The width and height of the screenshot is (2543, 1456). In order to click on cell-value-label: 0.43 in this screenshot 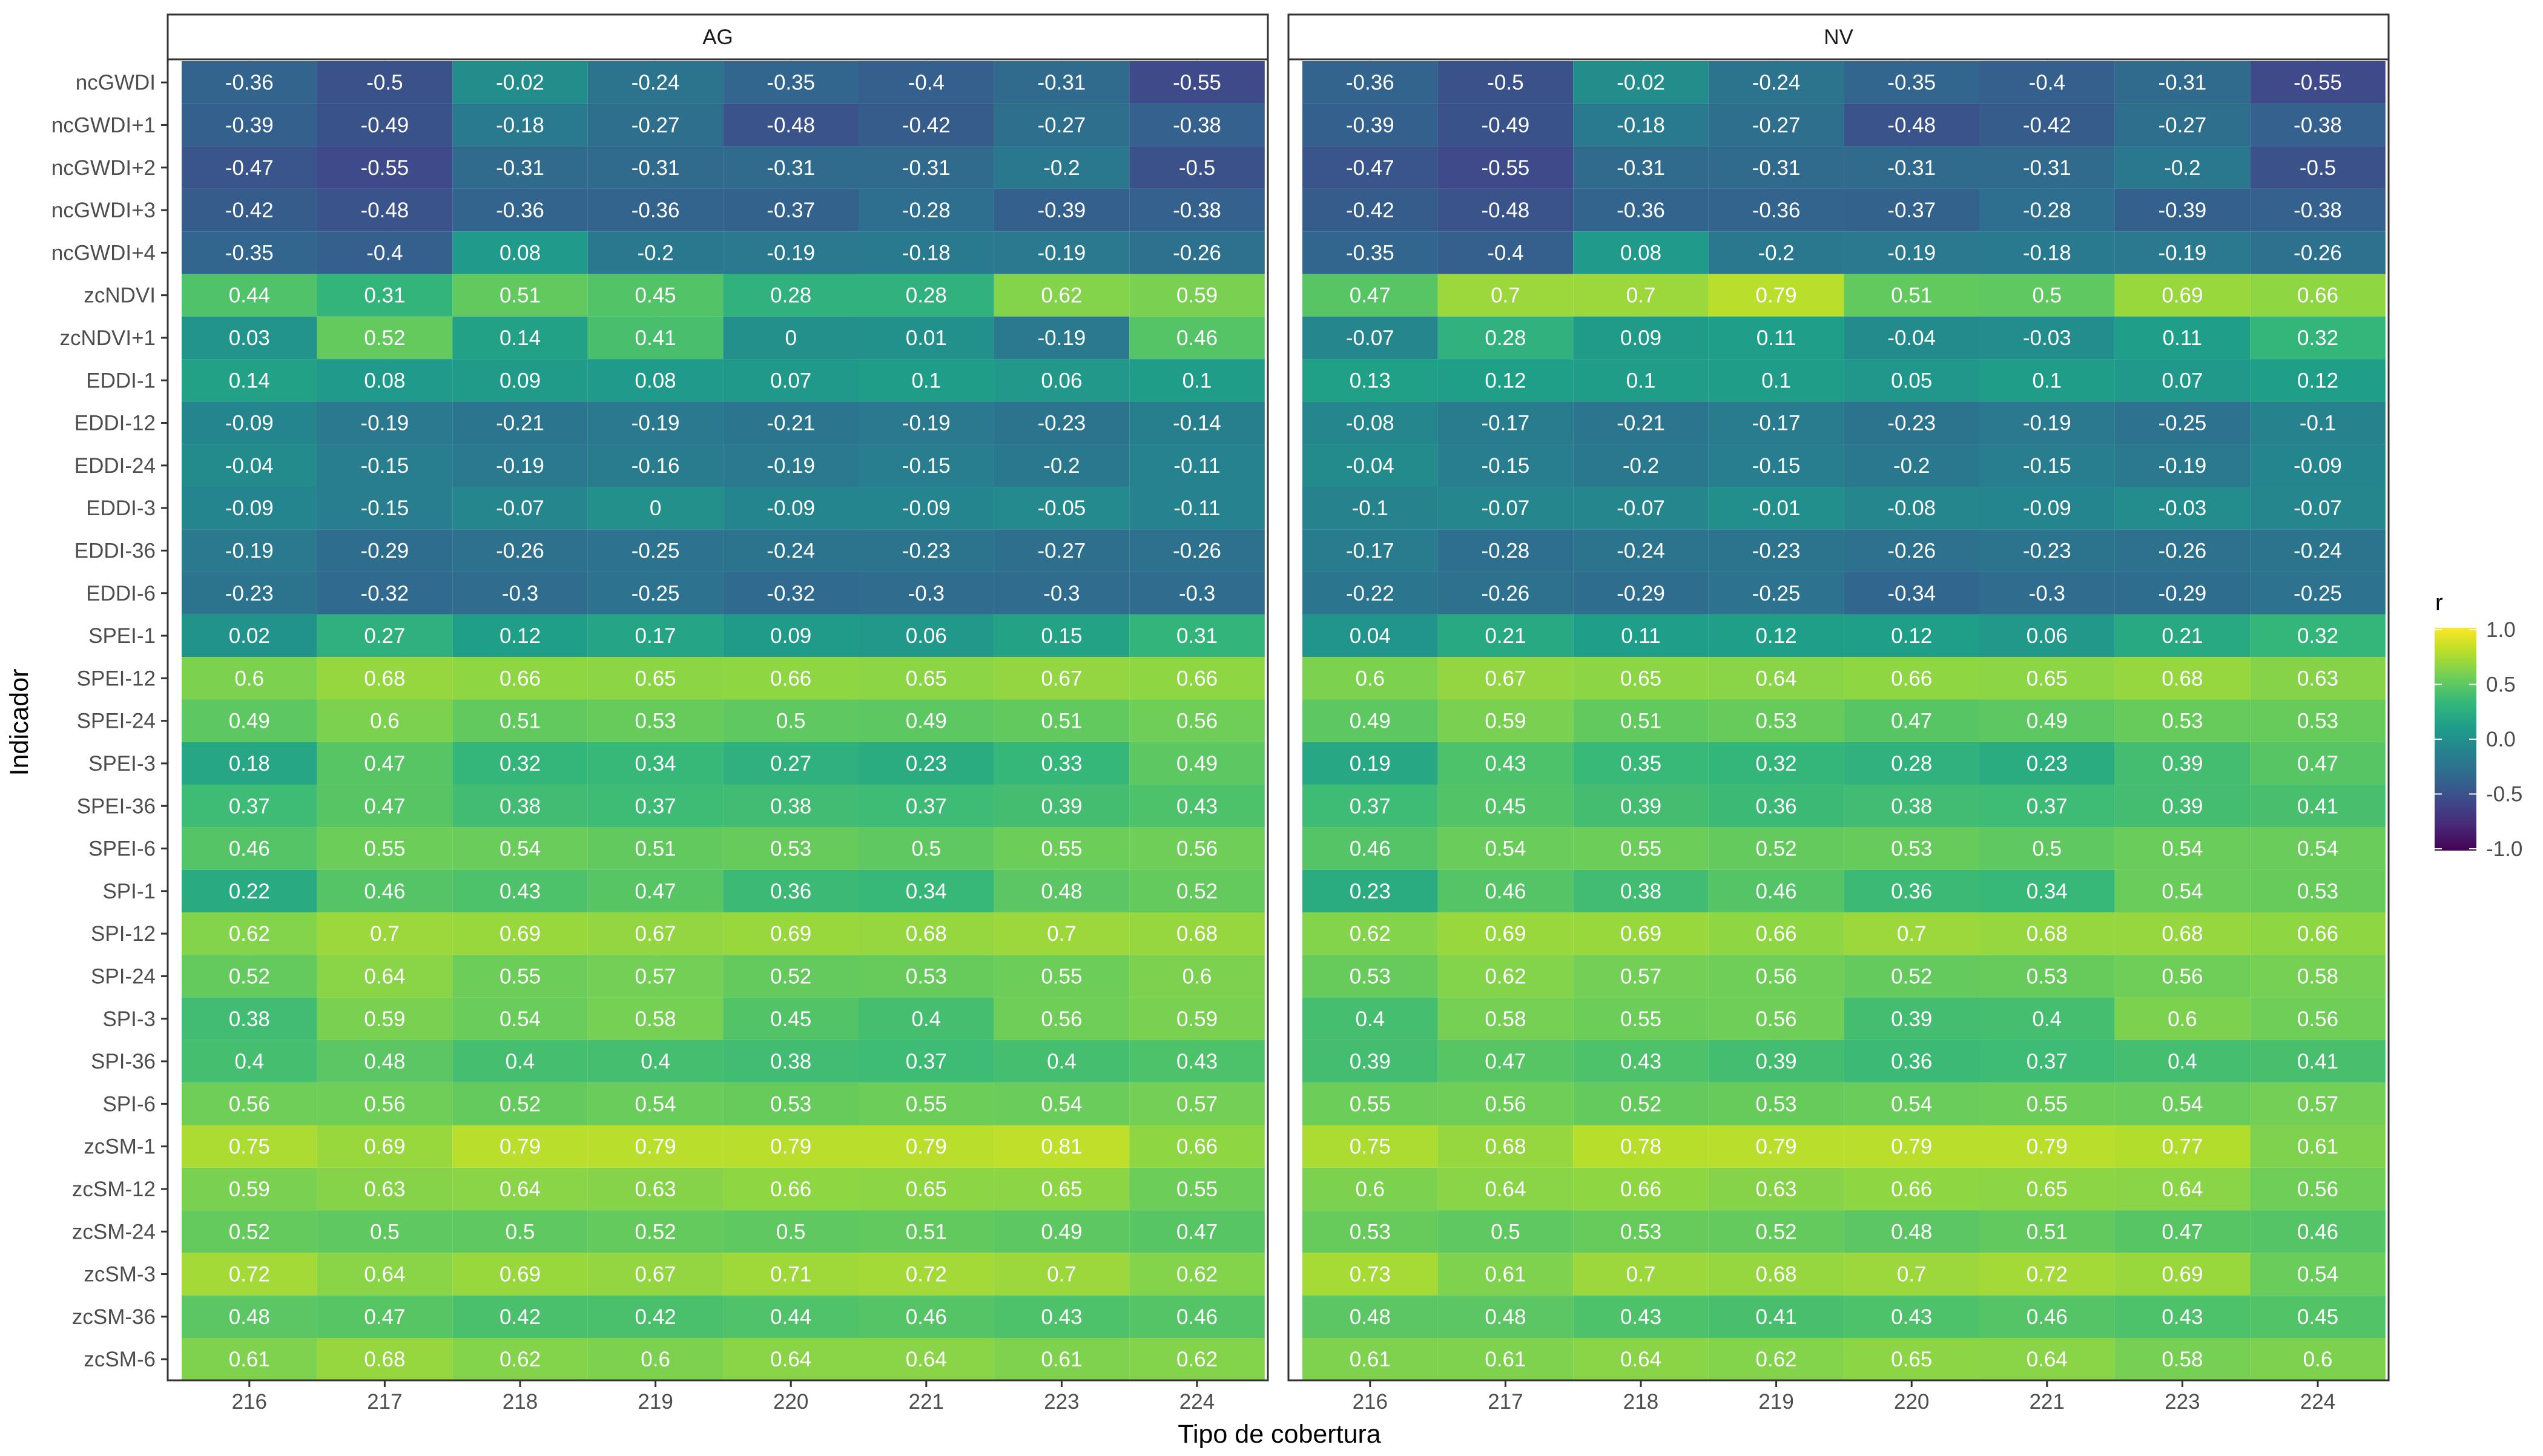, I will do `click(1506, 764)`.